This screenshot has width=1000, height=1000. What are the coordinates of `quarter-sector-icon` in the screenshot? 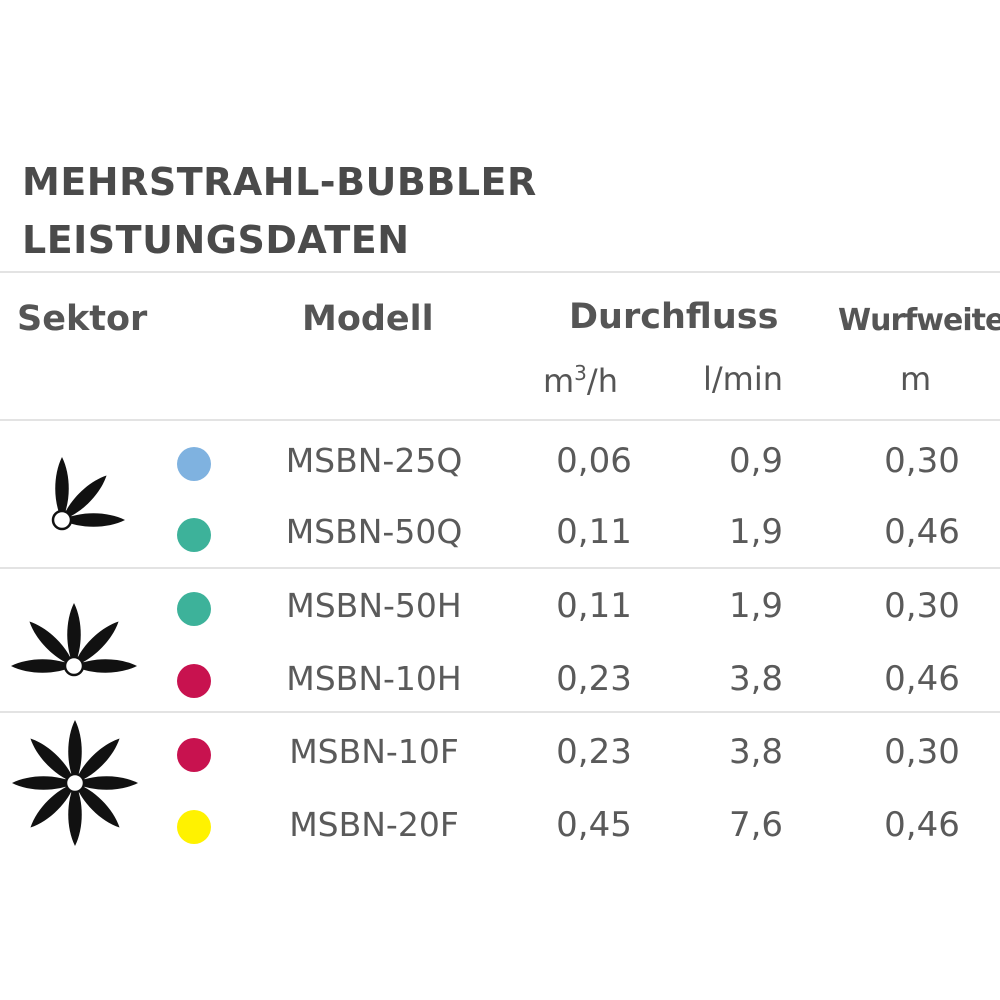 It's located at (88, 494).